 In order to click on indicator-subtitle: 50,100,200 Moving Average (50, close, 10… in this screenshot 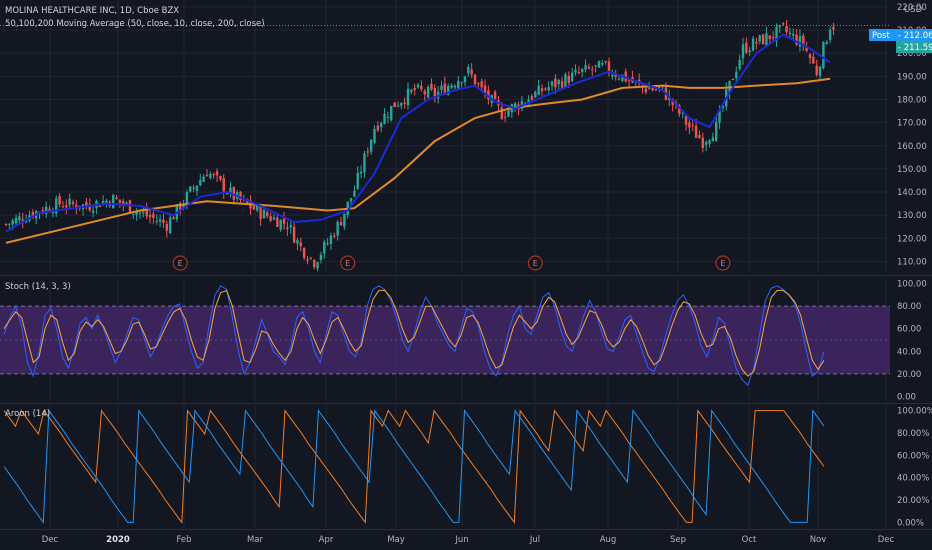, I will do `click(135, 24)`.